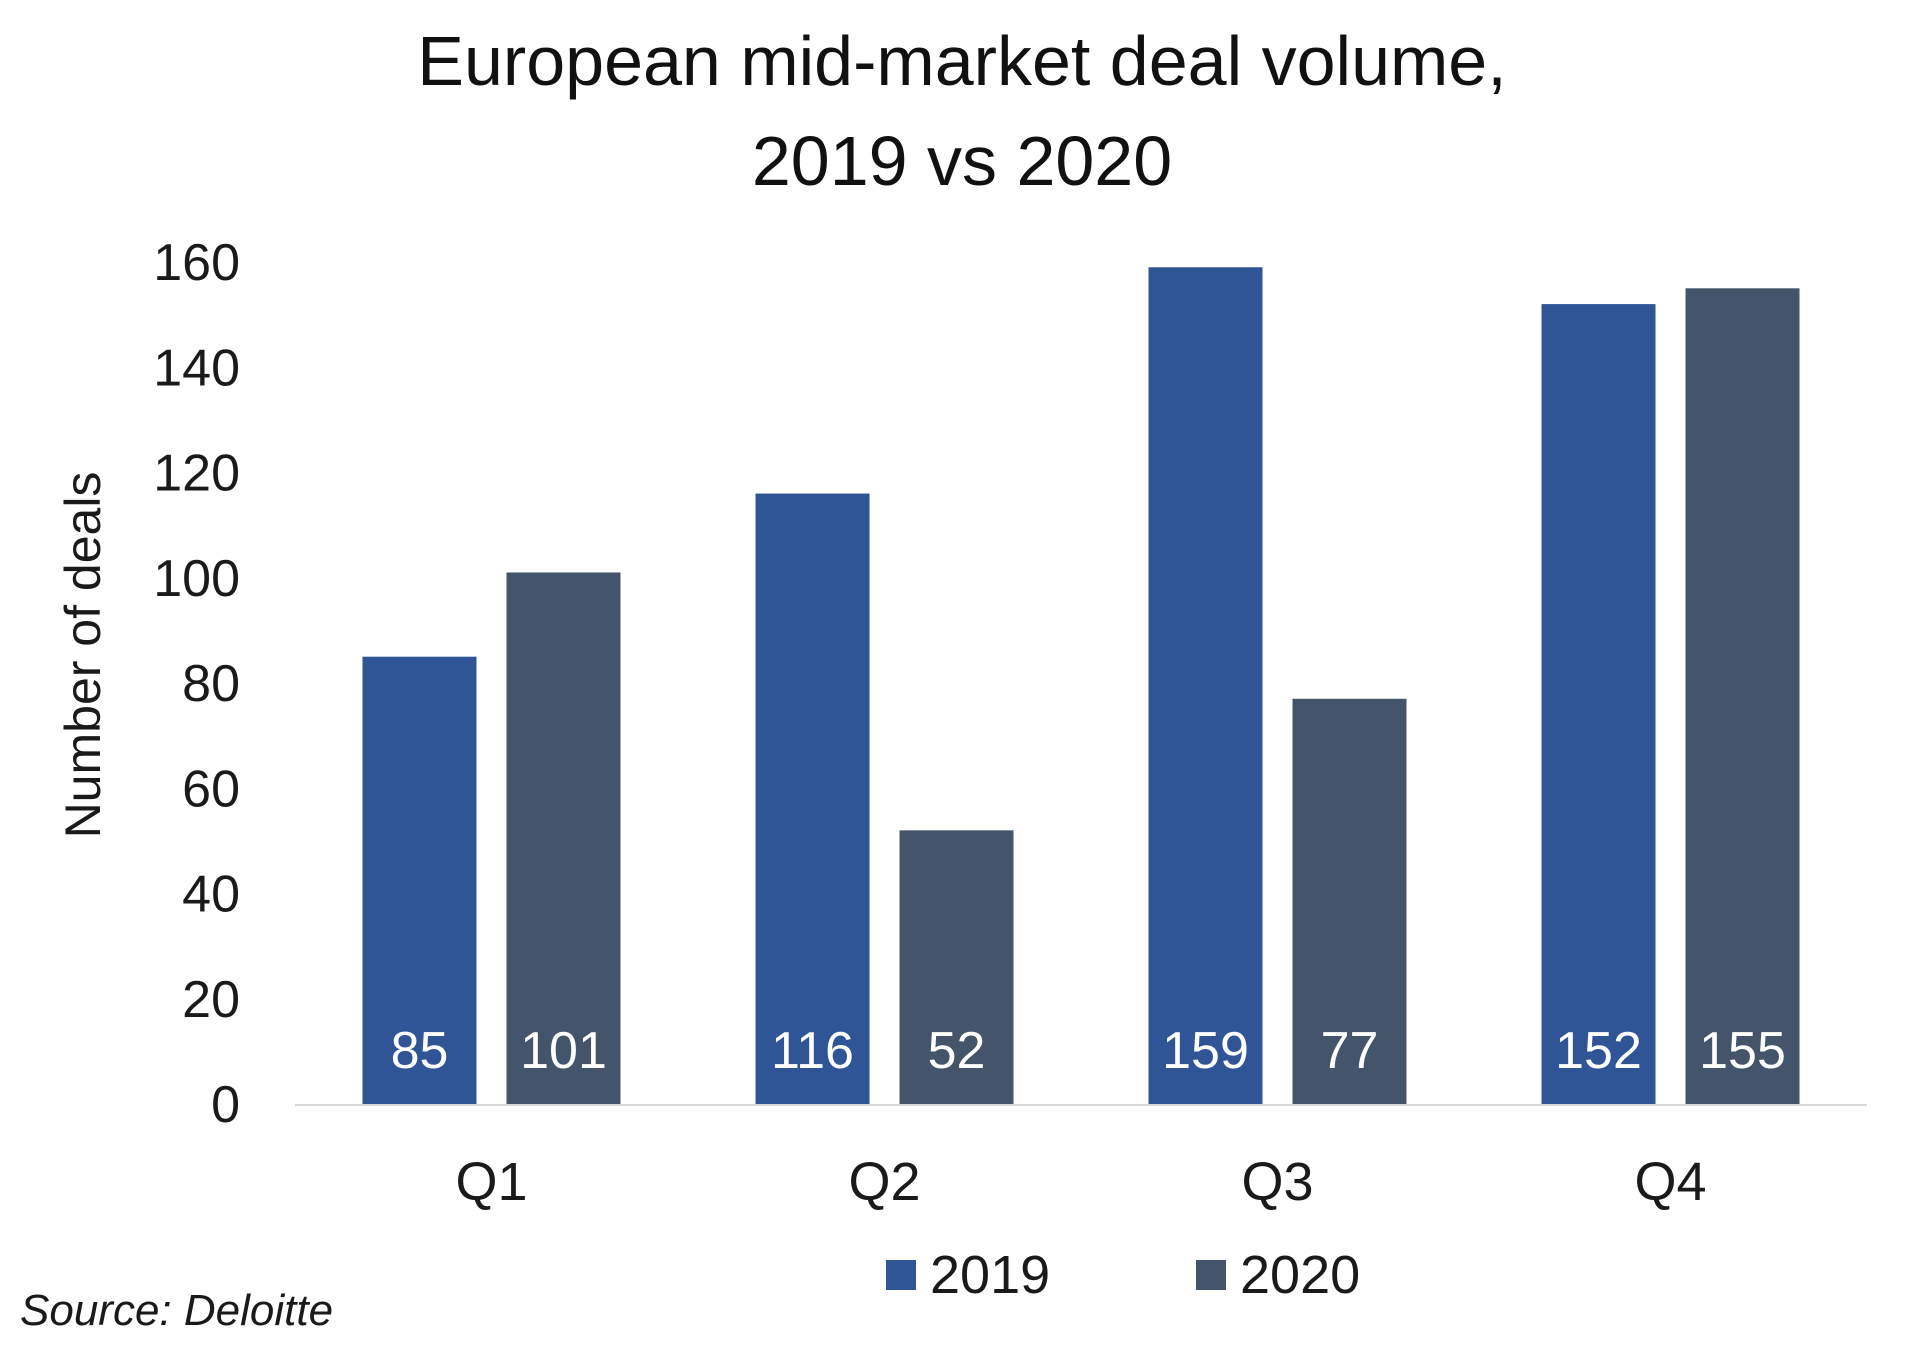  I want to click on data-label-2019-Q4: 152, so click(1598, 1051).